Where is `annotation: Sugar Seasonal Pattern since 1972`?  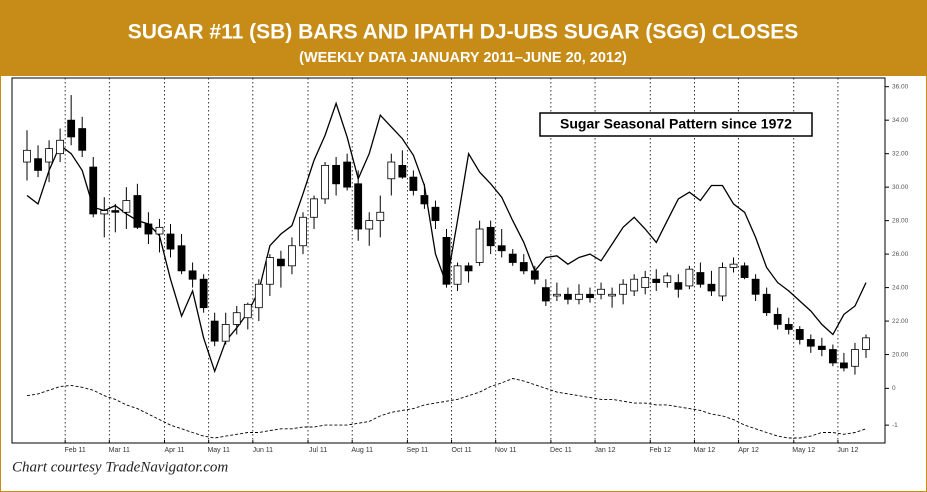
annotation: Sugar Seasonal Pattern since 1972 is located at coordinates (676, 124).